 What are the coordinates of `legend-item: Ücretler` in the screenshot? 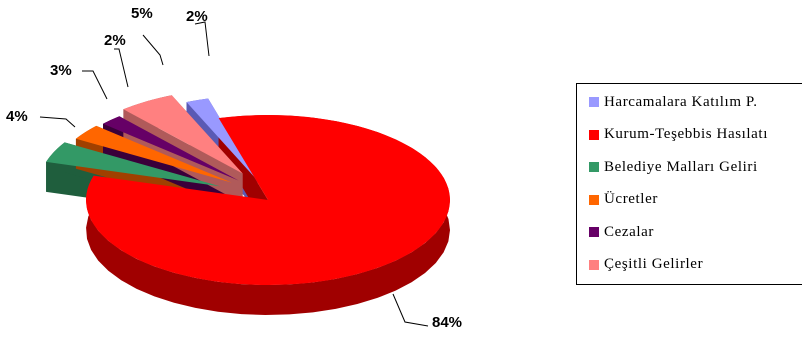 It's located at (623, 200).